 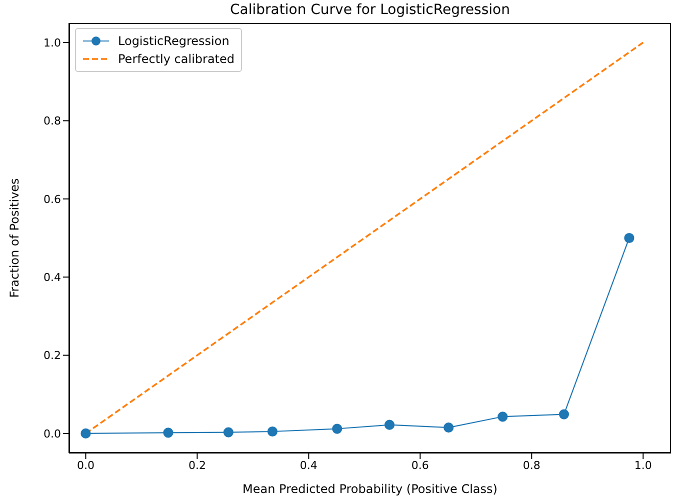 What do you see at coordinates (174, 41) in the screenshot?
I see `legend-label: LogisticRegression` at bounding box center [174, 41].